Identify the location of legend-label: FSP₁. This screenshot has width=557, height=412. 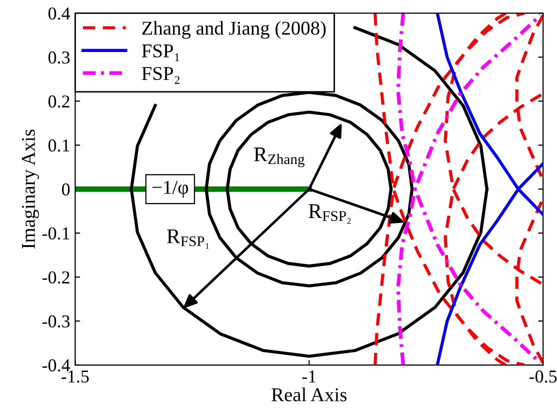
(161, 53).